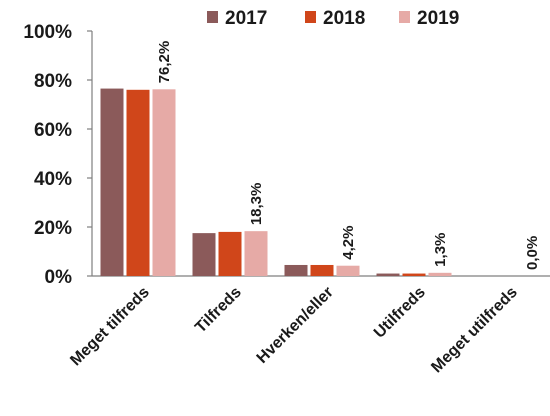 This screenshot has width=550, height=416. I want to click on category-label: Utilfreds, so click(400, 313).